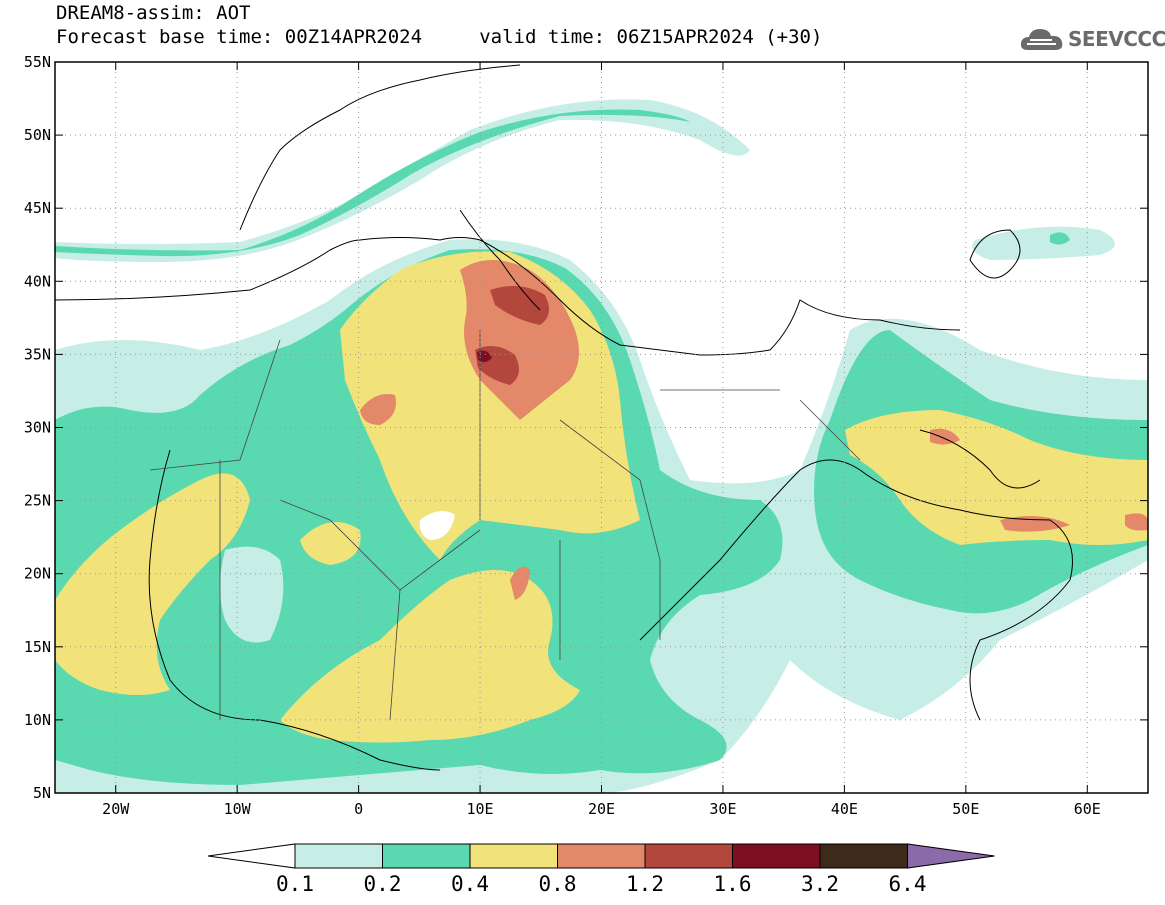  What do you see at coordinates (951, 856) in the screenshot?
I see `colorbar-over-arrow` at bounding box center [951, 856].